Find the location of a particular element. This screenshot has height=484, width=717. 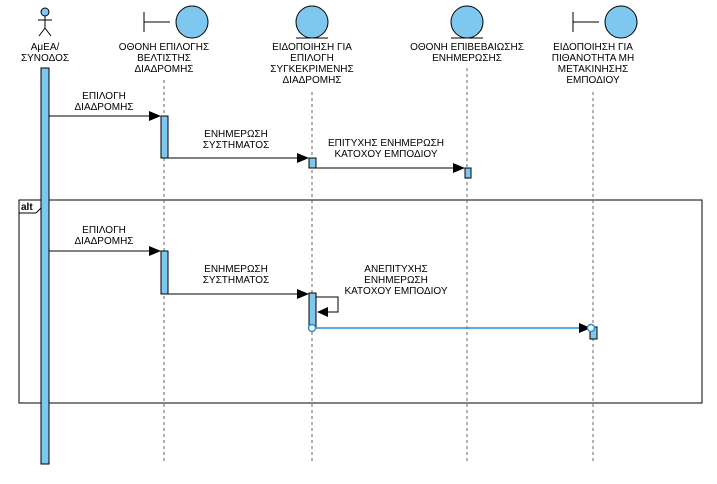

message-label: ΕΠΙΤΥΧΗΣ ΕΝΗΜΕΡΩΣΗ is located at coordinates (386, 143).